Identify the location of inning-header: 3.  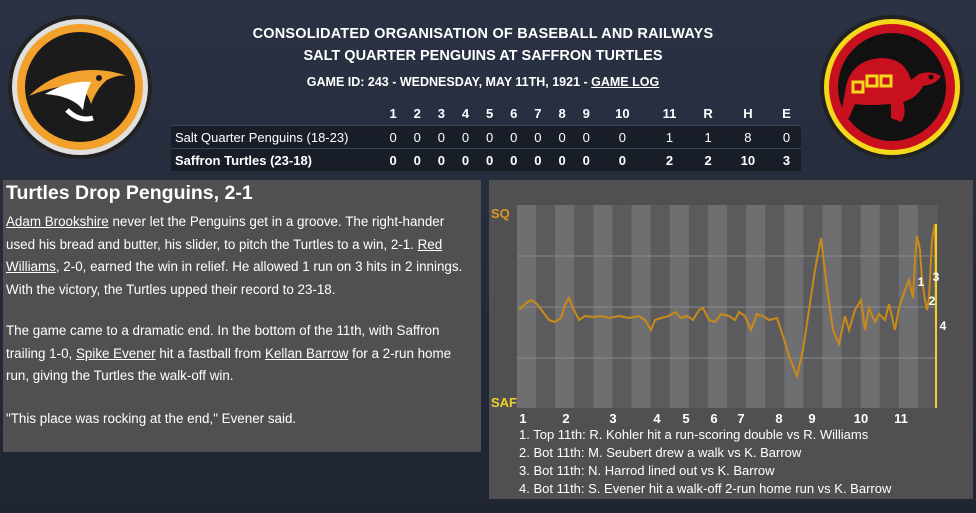
(441, 113).